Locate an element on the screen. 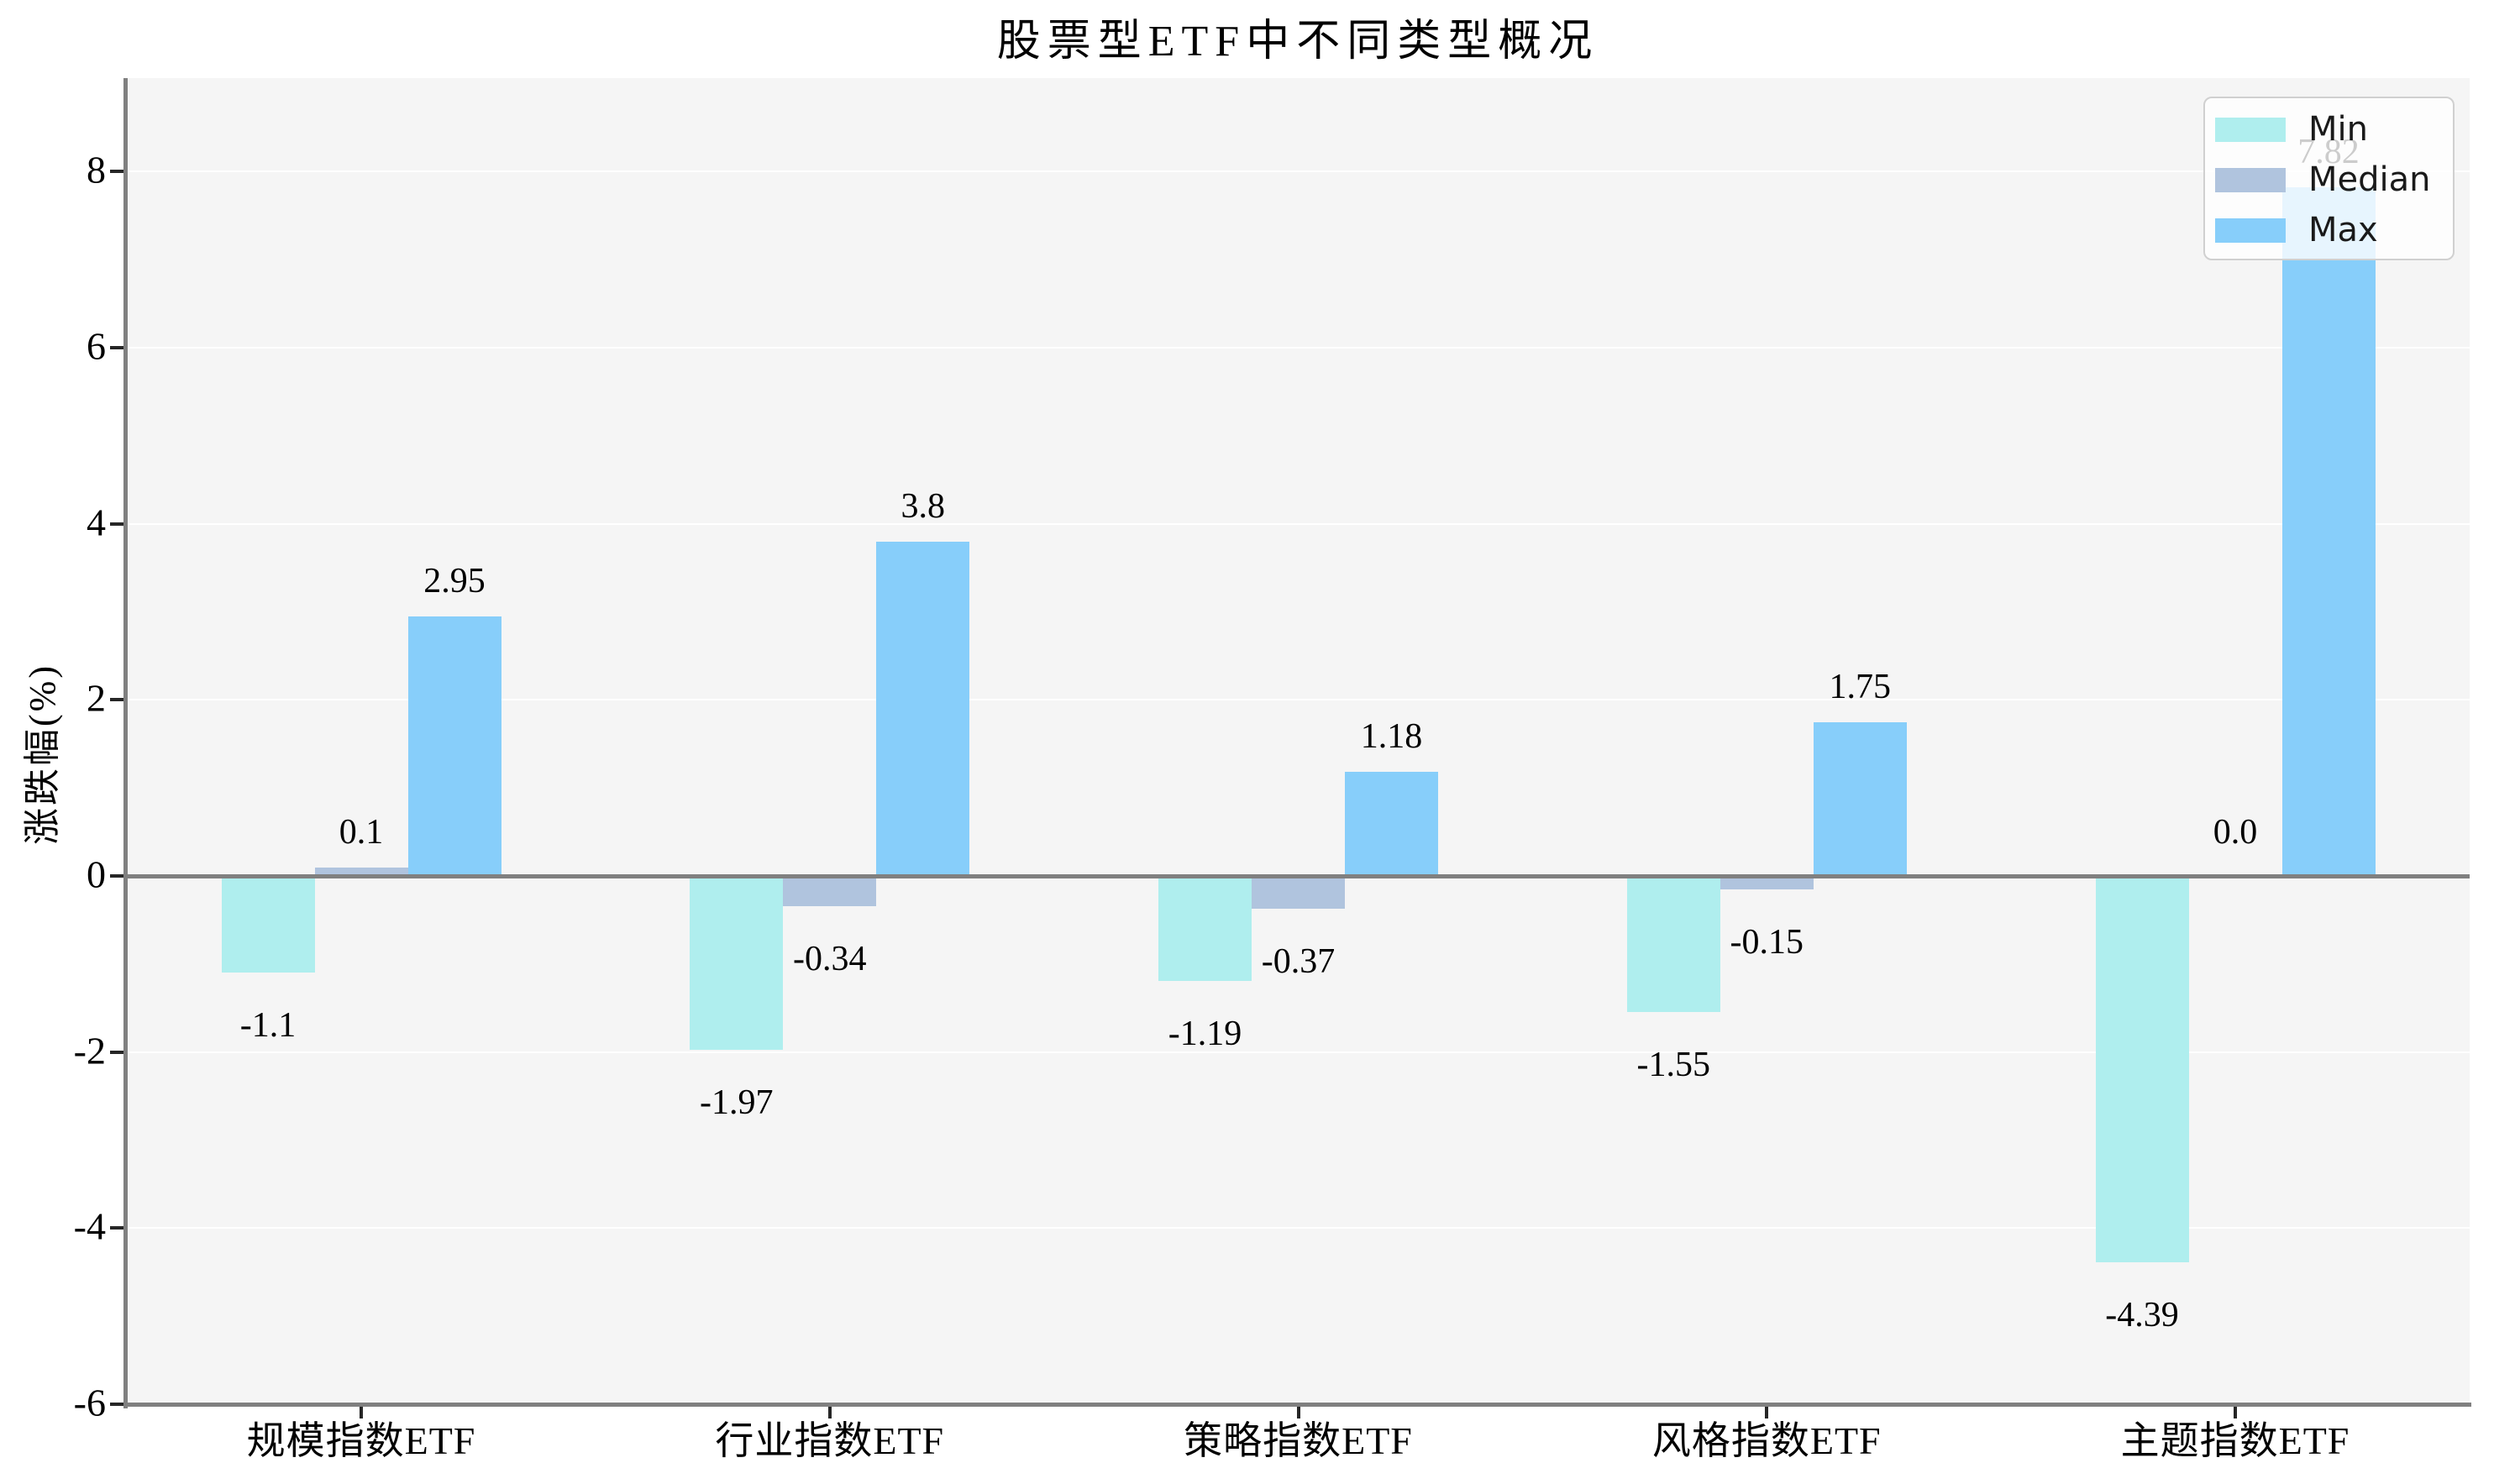 The width and height of the screenshot is (2494, 1484). value-label: -1.55 is located at coordinates (1674, 1065).